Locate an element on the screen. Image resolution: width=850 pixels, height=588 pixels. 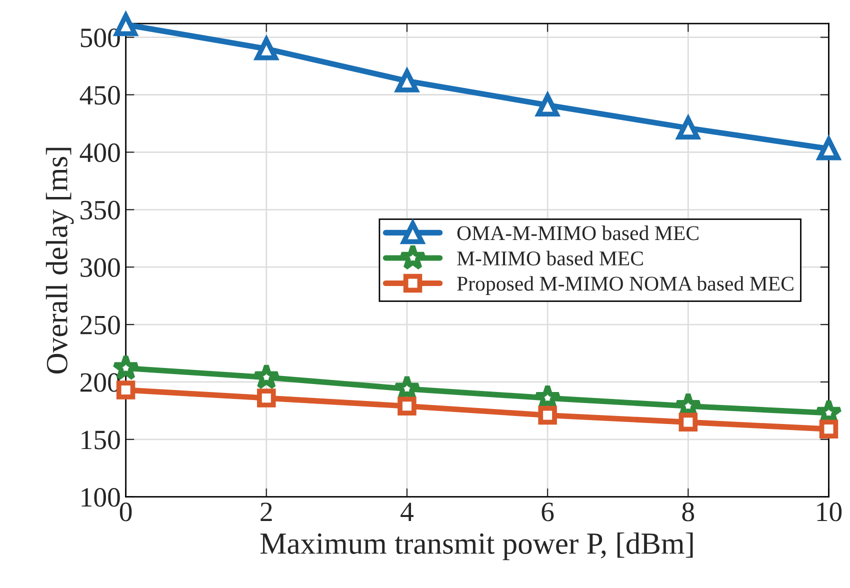
y-tick-label: 150 is located at coordinates (101, 440).